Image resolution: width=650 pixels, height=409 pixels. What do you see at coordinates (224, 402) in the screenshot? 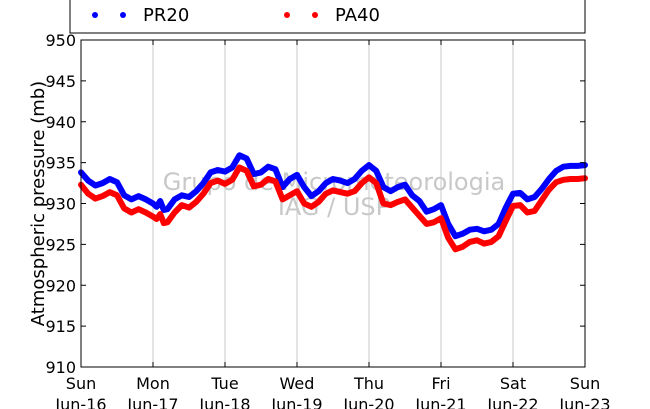
I see `x-tick-label-date: Jun-18` at bounding box center [224, 402].